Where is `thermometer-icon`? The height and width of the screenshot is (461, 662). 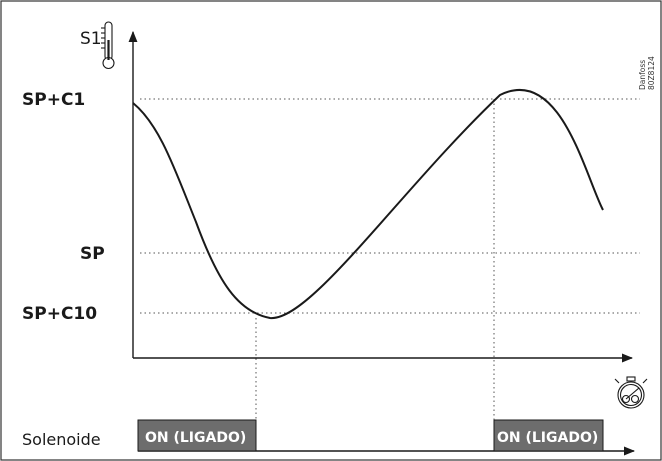 thermometer-icon is located at coordinates (108, 45).